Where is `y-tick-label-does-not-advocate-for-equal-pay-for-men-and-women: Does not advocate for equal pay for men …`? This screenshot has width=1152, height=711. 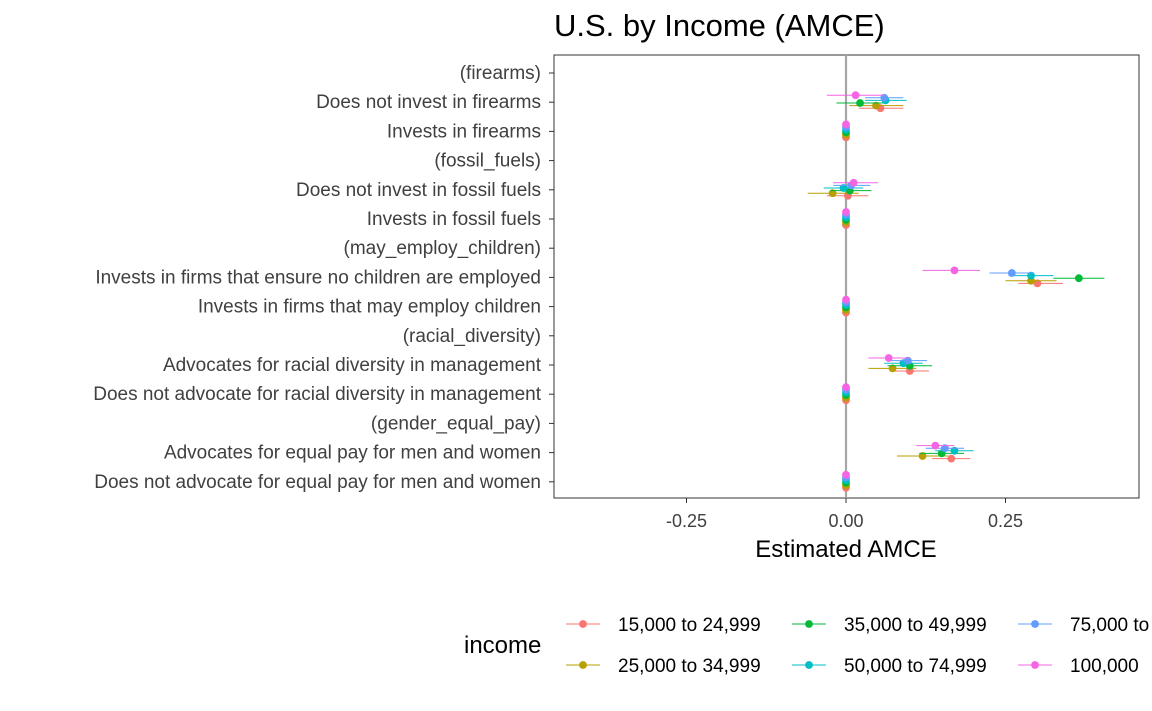
y-tick-label-does-not-advocate-for-equal-pay-for-men-and-women: Does not advocate for equal pay for men … is located at coordinates (317, 482).